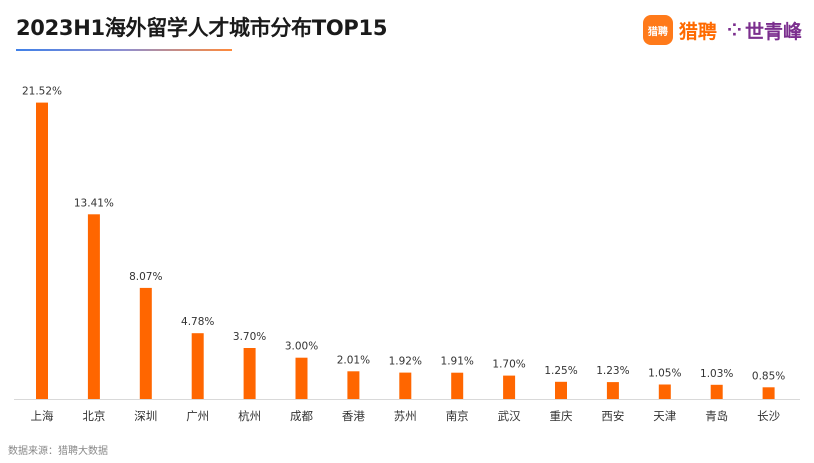  What do you see at coordinates (202, 28) in the screenshot?
I see `chart-title: 2023H1海外留学人才城市分布TOP15` at bounding box center [202, 28].